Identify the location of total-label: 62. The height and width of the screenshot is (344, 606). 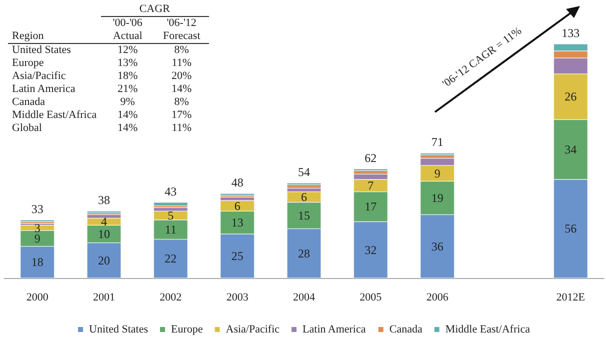
(370, 157).